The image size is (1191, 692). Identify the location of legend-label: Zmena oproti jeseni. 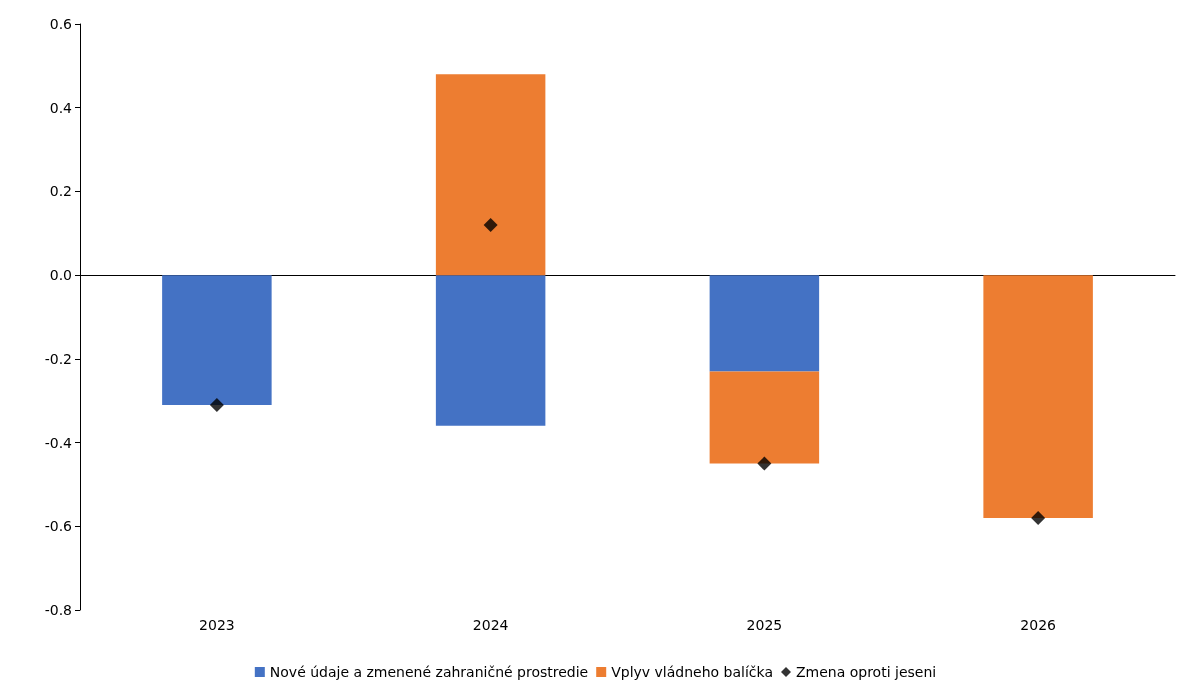
(866, 672).